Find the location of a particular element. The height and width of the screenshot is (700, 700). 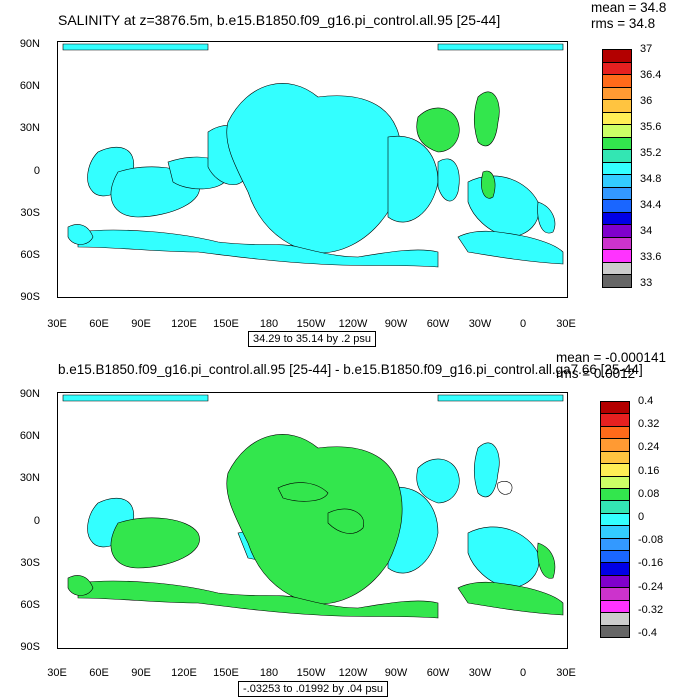

colorbar-label: 33.6 is located at coordinates (651, 257).